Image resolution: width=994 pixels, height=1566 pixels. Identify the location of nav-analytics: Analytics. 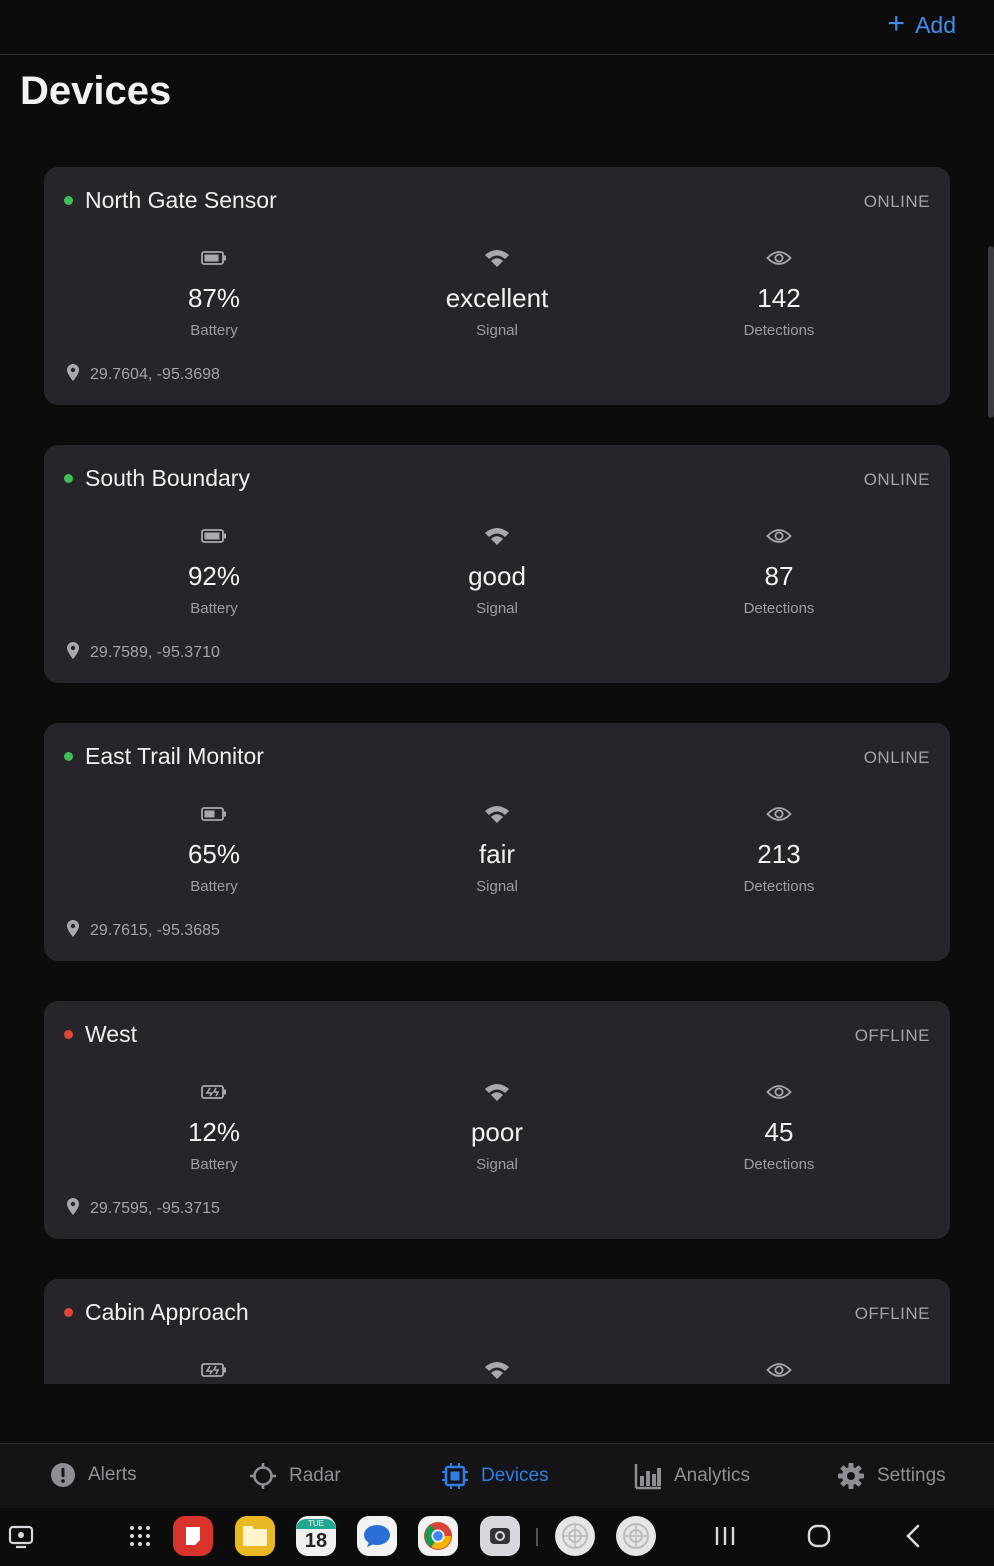
(692, 1476).